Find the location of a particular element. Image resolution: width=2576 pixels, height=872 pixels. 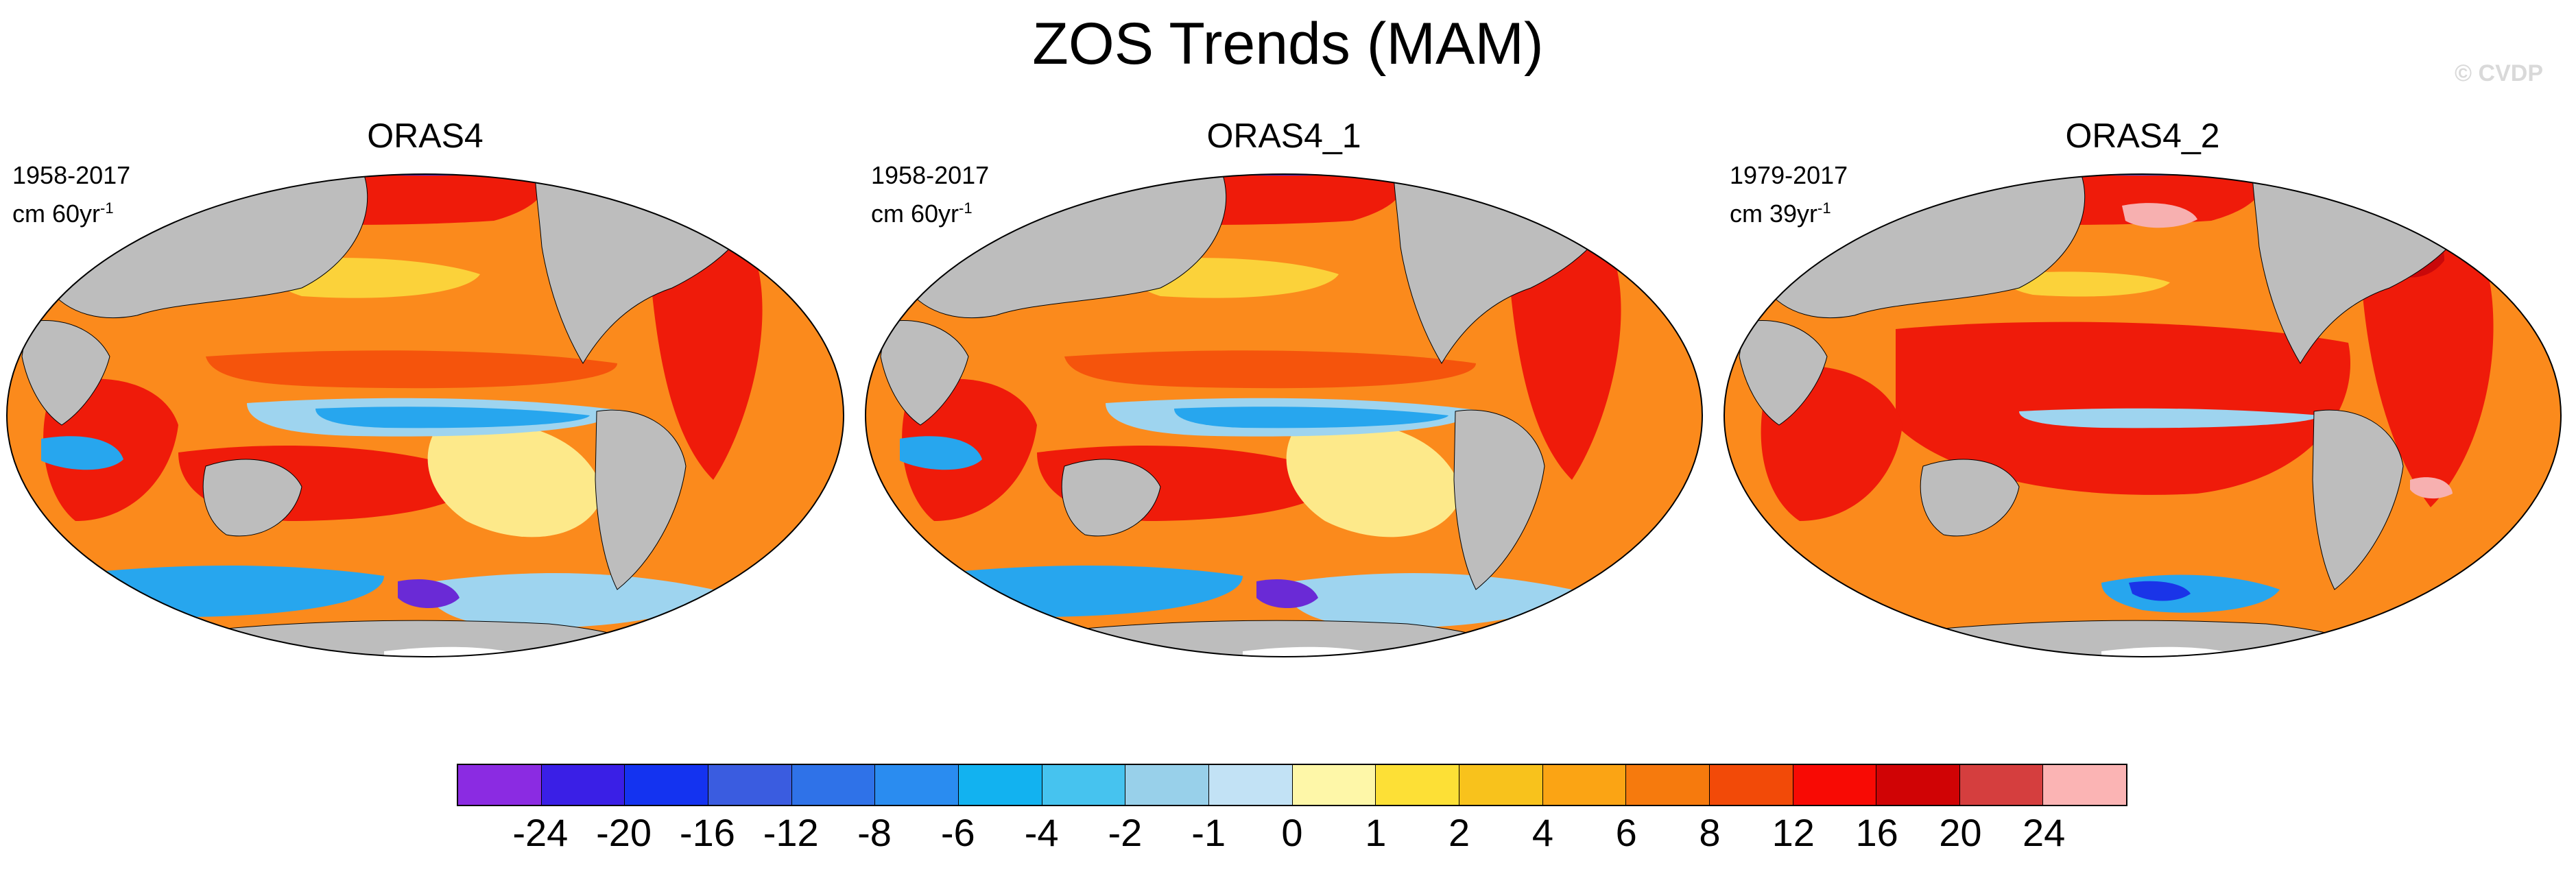

panel-meta: 1979-2017 cm 39yr-1 is located at coordinates (1789, 194).